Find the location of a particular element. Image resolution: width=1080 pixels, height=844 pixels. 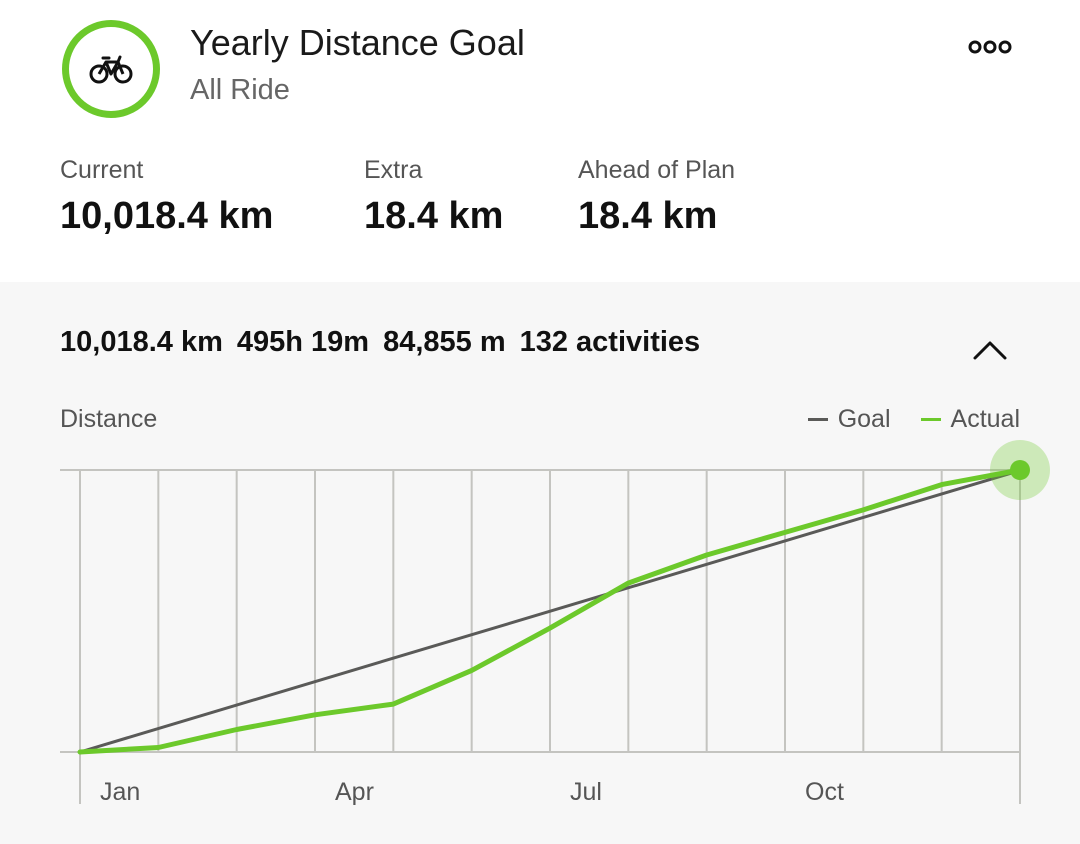

collapse-button is located at coordinates (990, 350).